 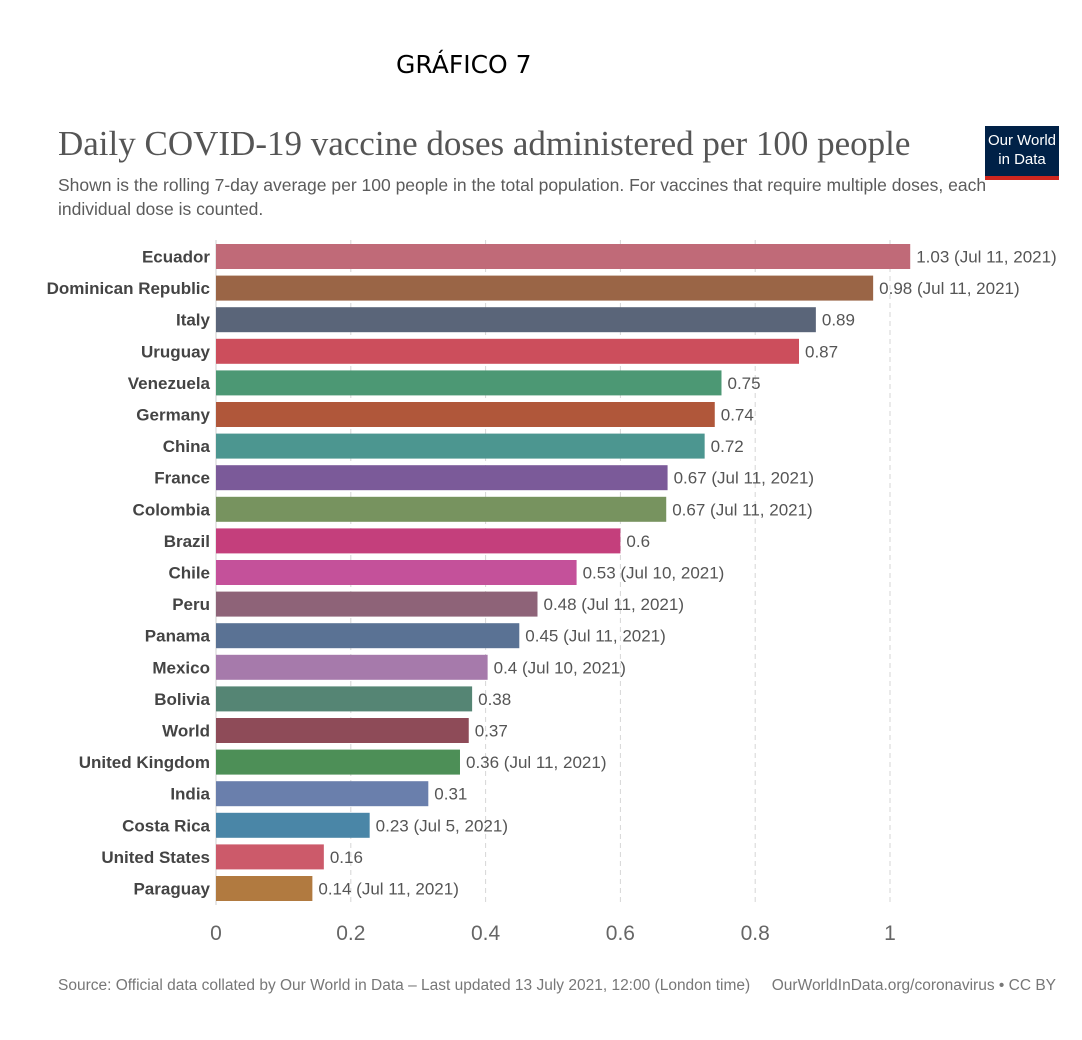 I want to click on value-label: 1.03 (Jul 11, 2021), so click(x=986, y=257).